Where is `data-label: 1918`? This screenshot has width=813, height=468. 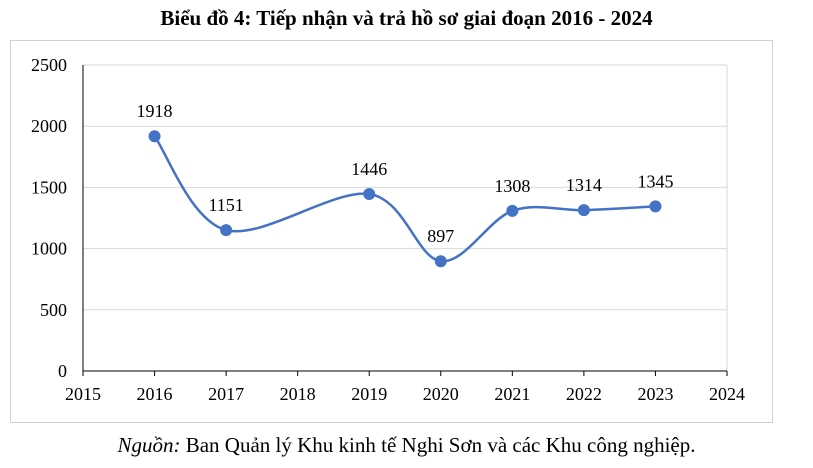
data-label: 1918 is located at coordinates (155, 111).